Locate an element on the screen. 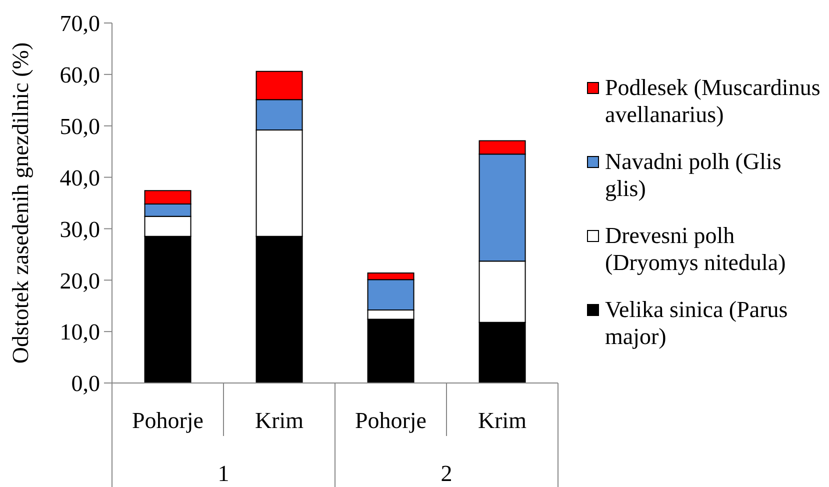  legend-label: Velika sinica (Parus major) is located at coordinates (697, 323).